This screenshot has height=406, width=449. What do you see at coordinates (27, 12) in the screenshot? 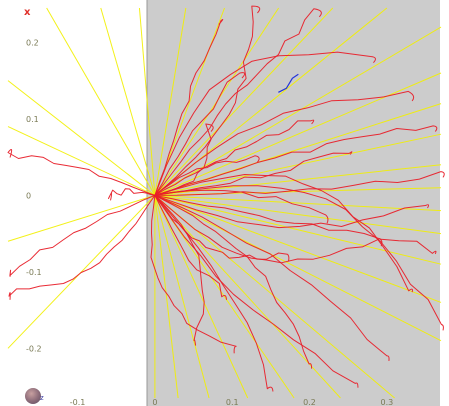
I see `x-axis-letter: x` at bounding box center [27, 12].